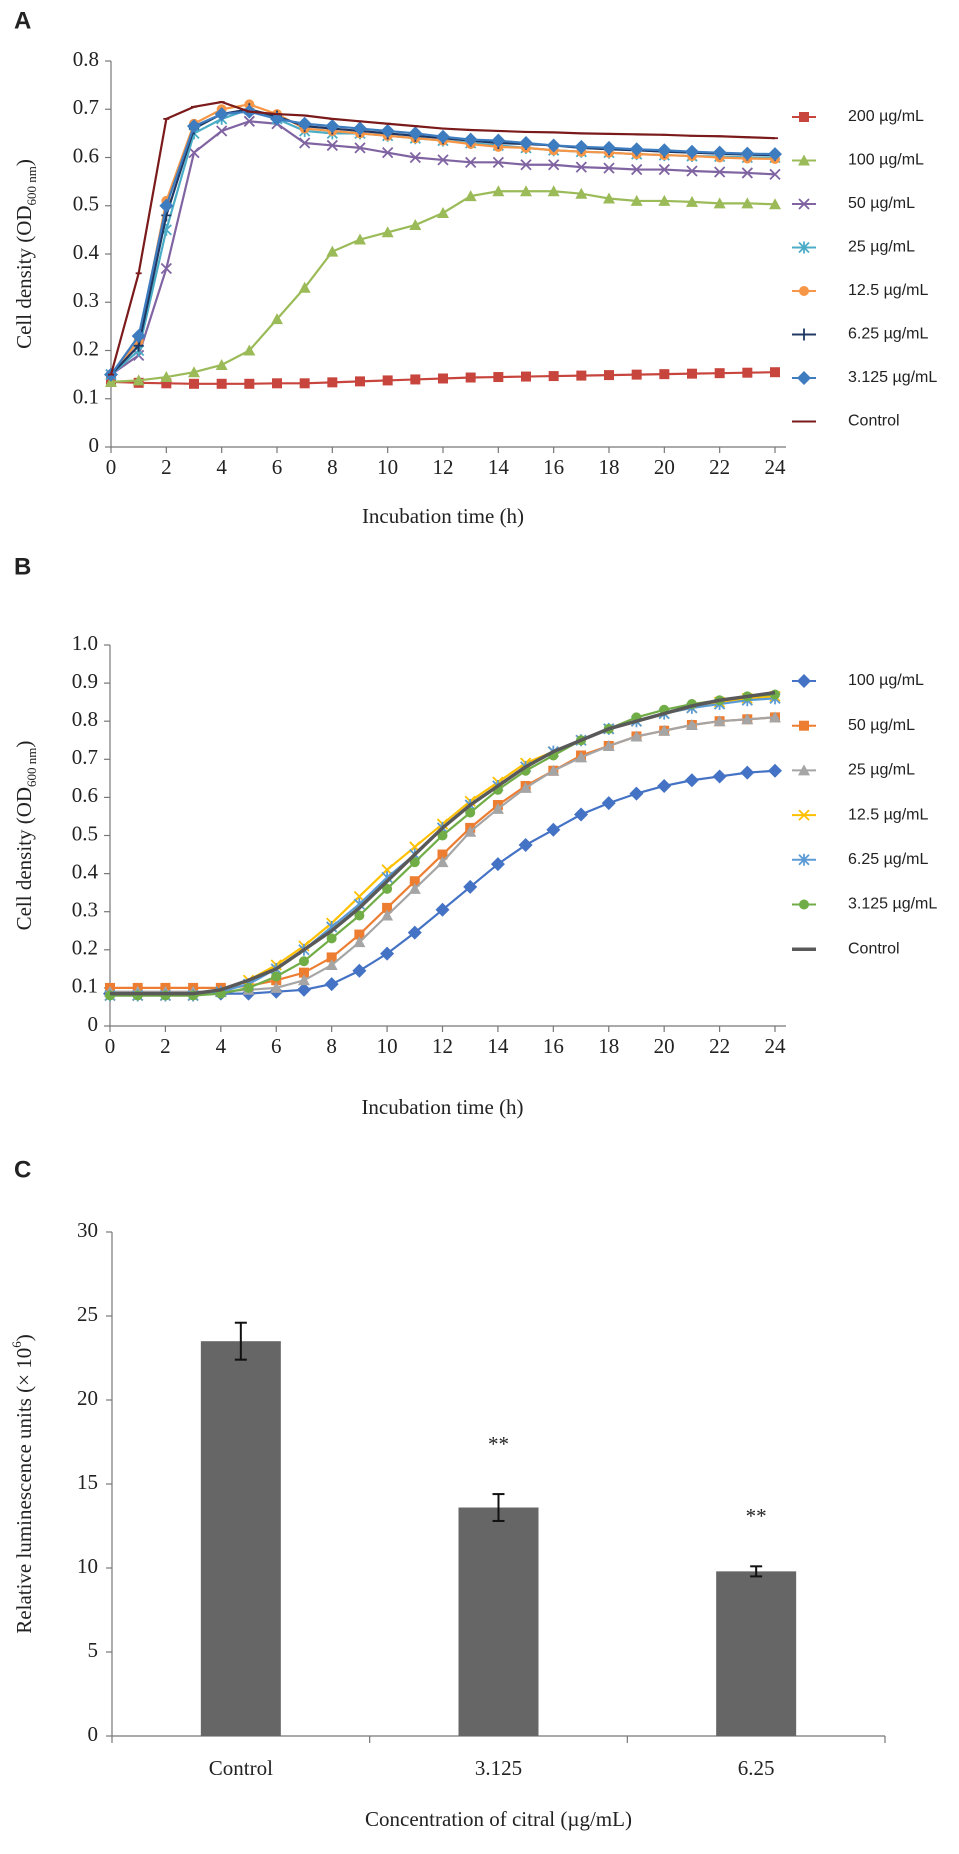  I want to click on legend-label: 100 µg/mL, so click(886, 160).